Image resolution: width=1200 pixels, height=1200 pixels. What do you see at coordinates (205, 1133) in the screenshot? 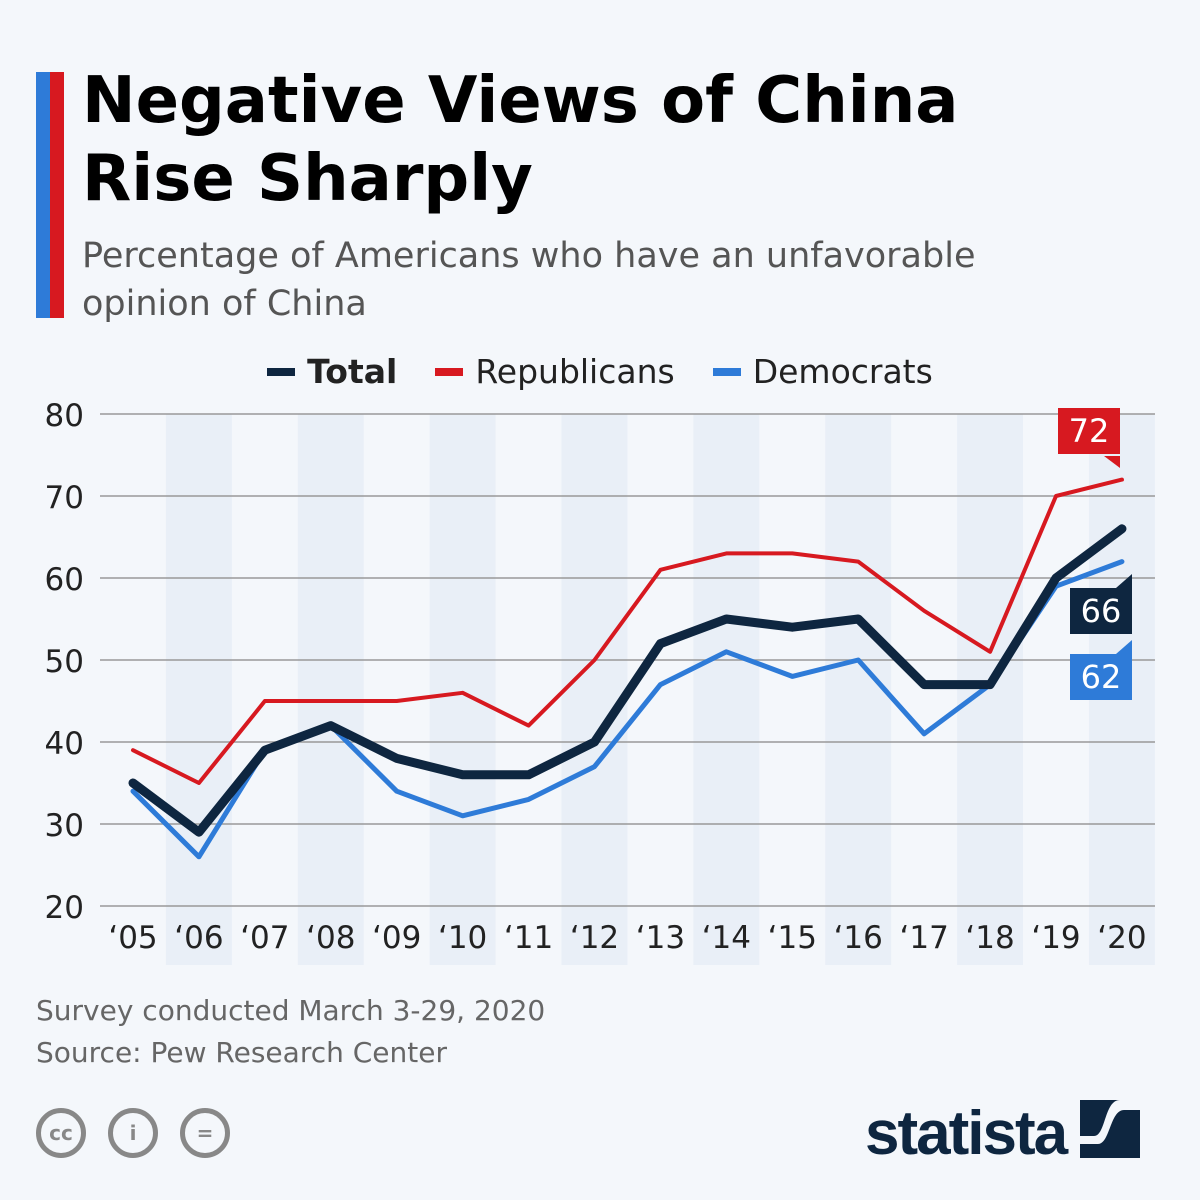
I see `no-derivatives-icon: =` at bounding box center [205, 1133].